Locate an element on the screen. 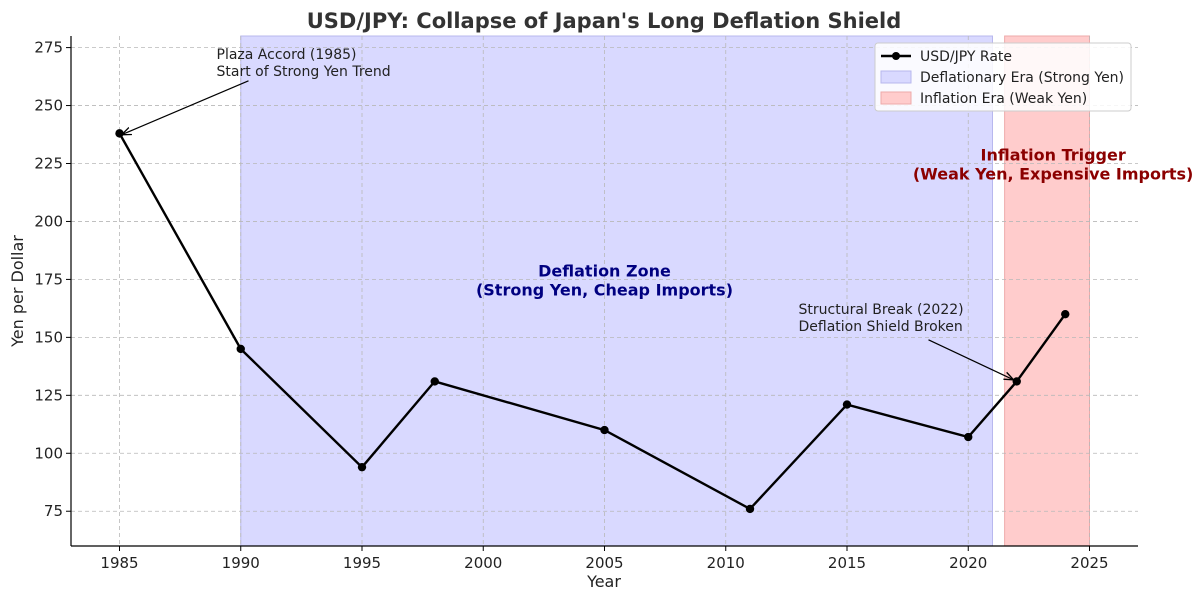  x-tick-label: 2015 is located at coordinates (847, 563).